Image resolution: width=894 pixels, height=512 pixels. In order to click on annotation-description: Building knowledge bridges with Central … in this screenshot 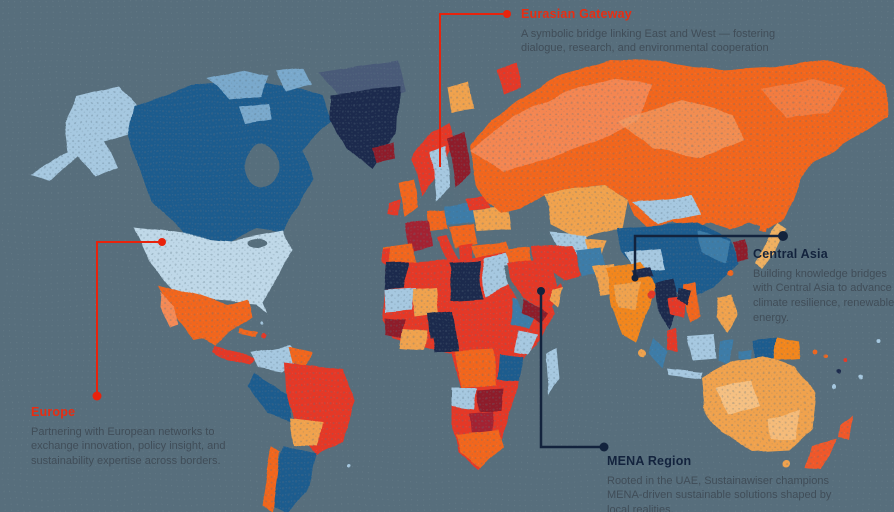, I will do `click(823, 295)`.